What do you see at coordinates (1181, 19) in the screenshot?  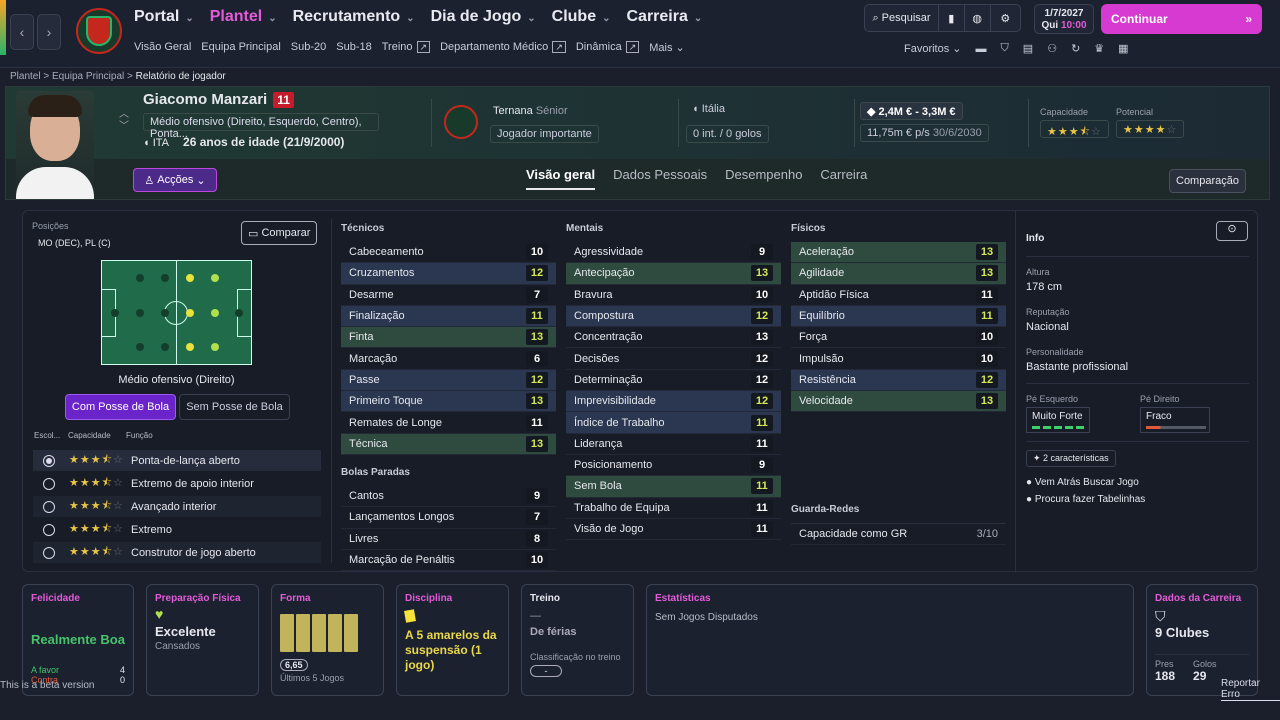 I see `continue-button: Continuar»` at bounding box center [1181, 19].